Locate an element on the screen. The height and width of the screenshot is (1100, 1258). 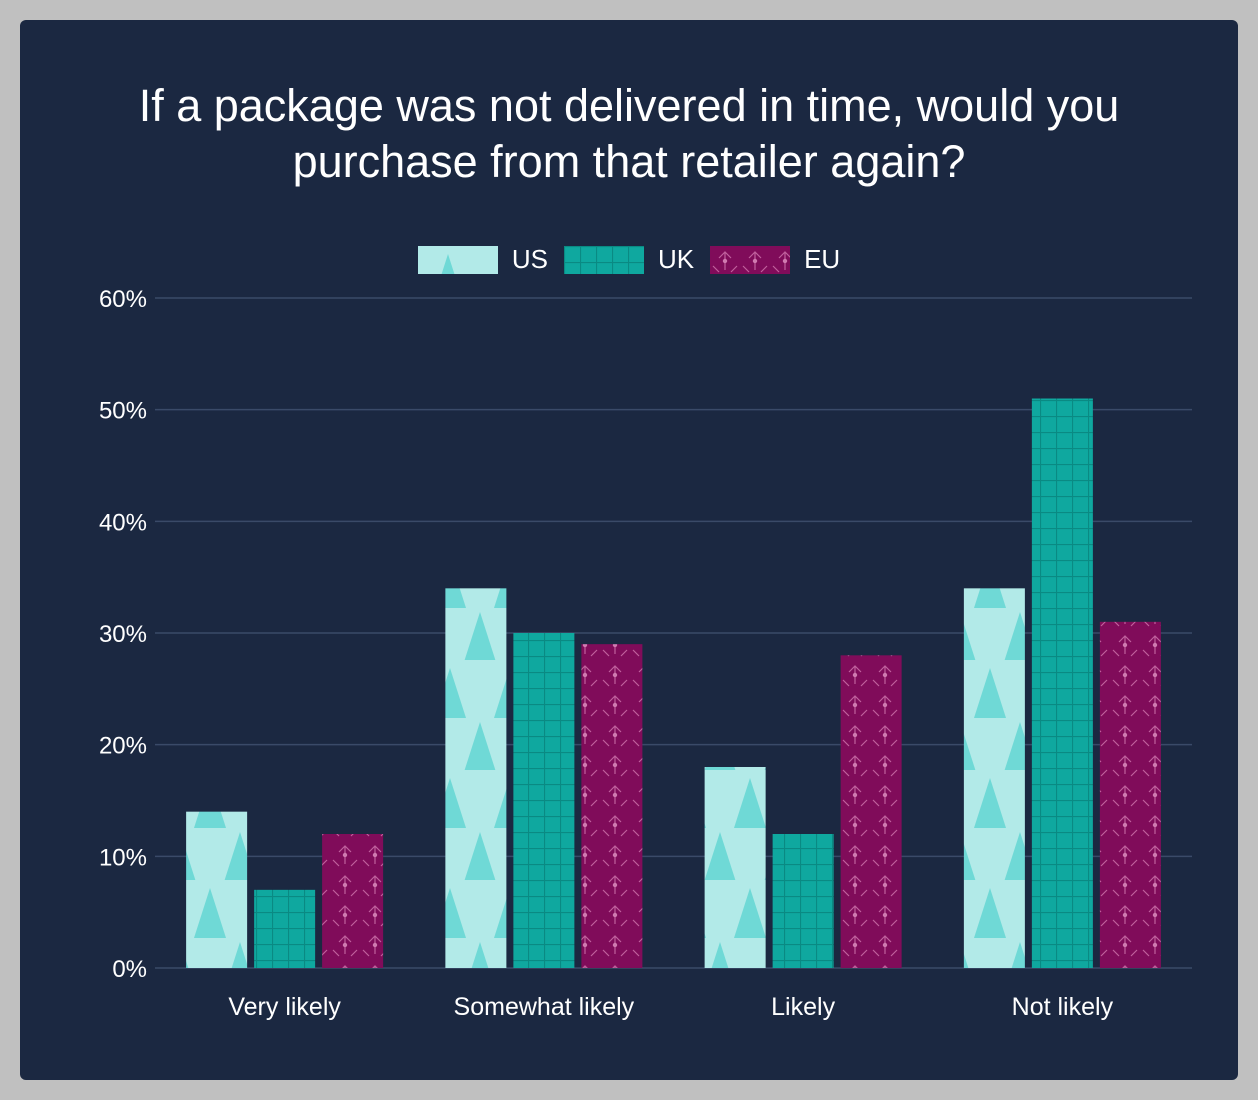
y-tick-label: 10% is located at coordinates (123, 857).